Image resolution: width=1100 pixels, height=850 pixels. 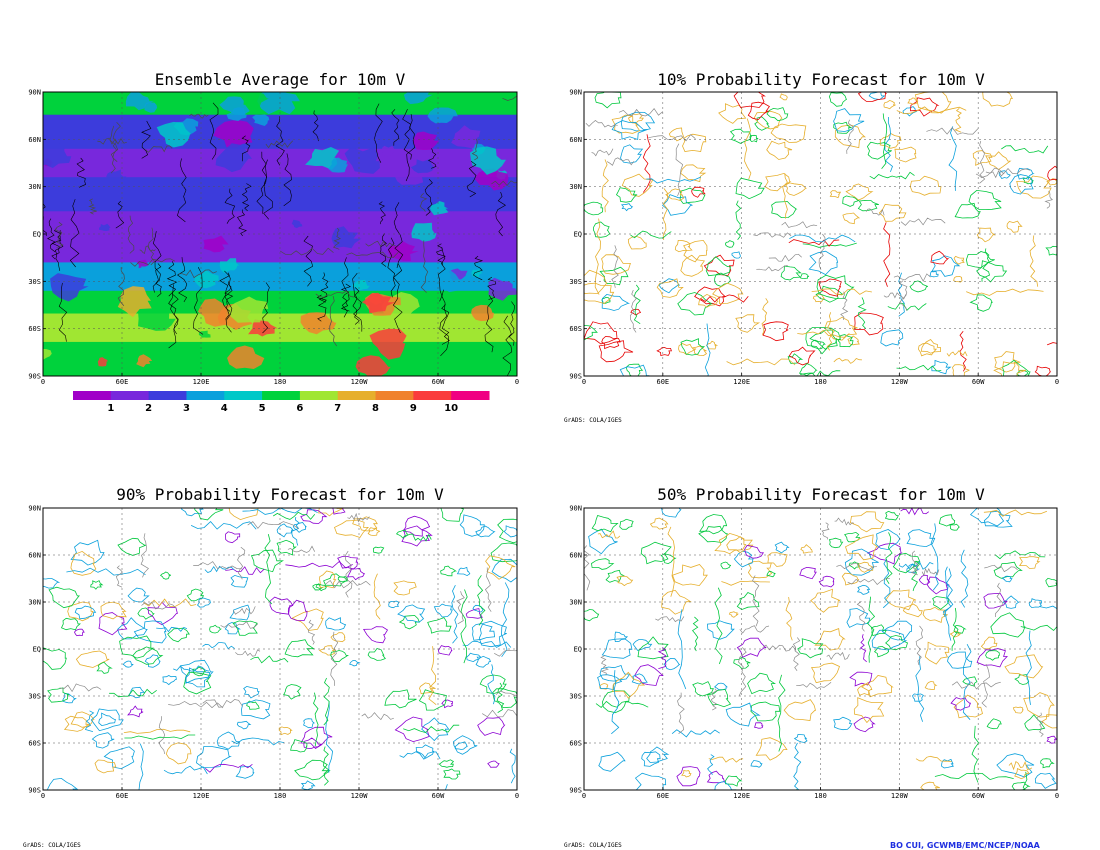 What do you see at coordinates (593, 420) in the screenshot?
I see `grads-credit-tr: GrADS: COLA/IGES` at bounding box center [593, 420].